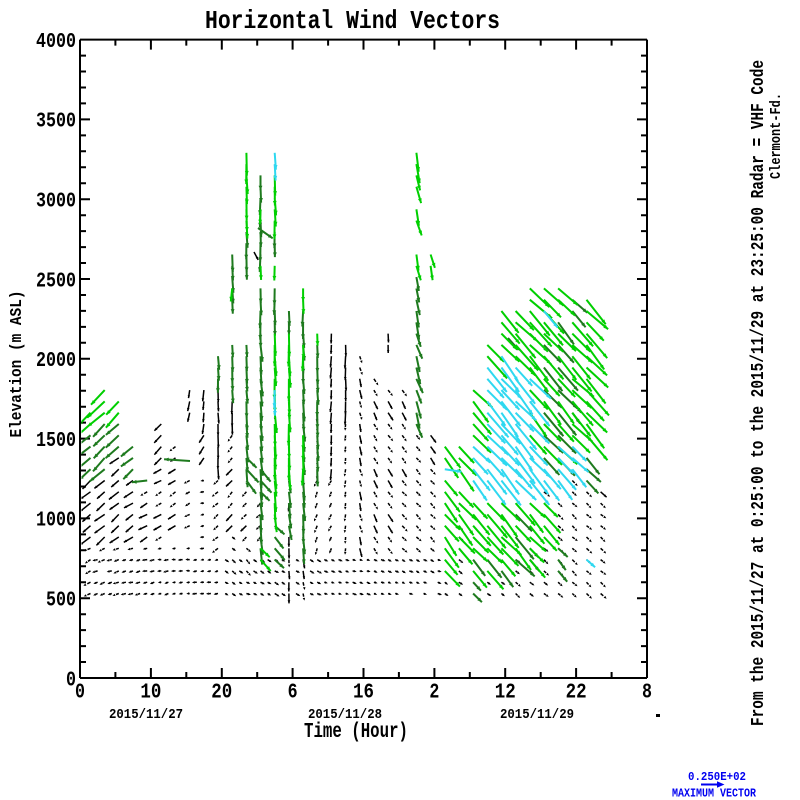 This screenshot has width=800, height=800. I want to click on svg-text: 22, so click(576, 693).